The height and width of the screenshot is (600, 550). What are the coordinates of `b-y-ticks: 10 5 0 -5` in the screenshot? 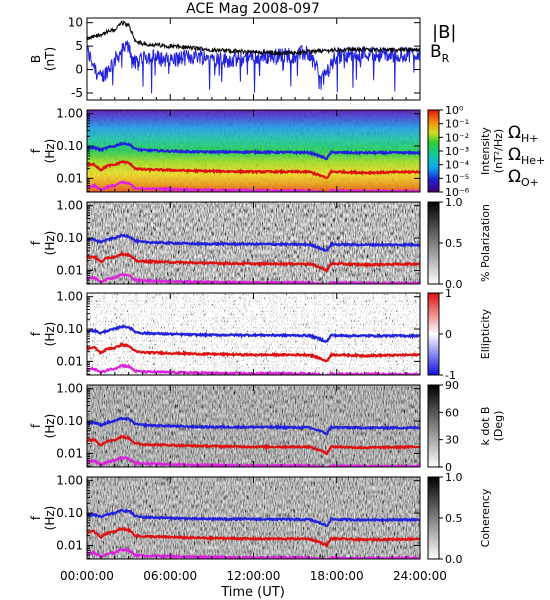 It's located at (244, 58).